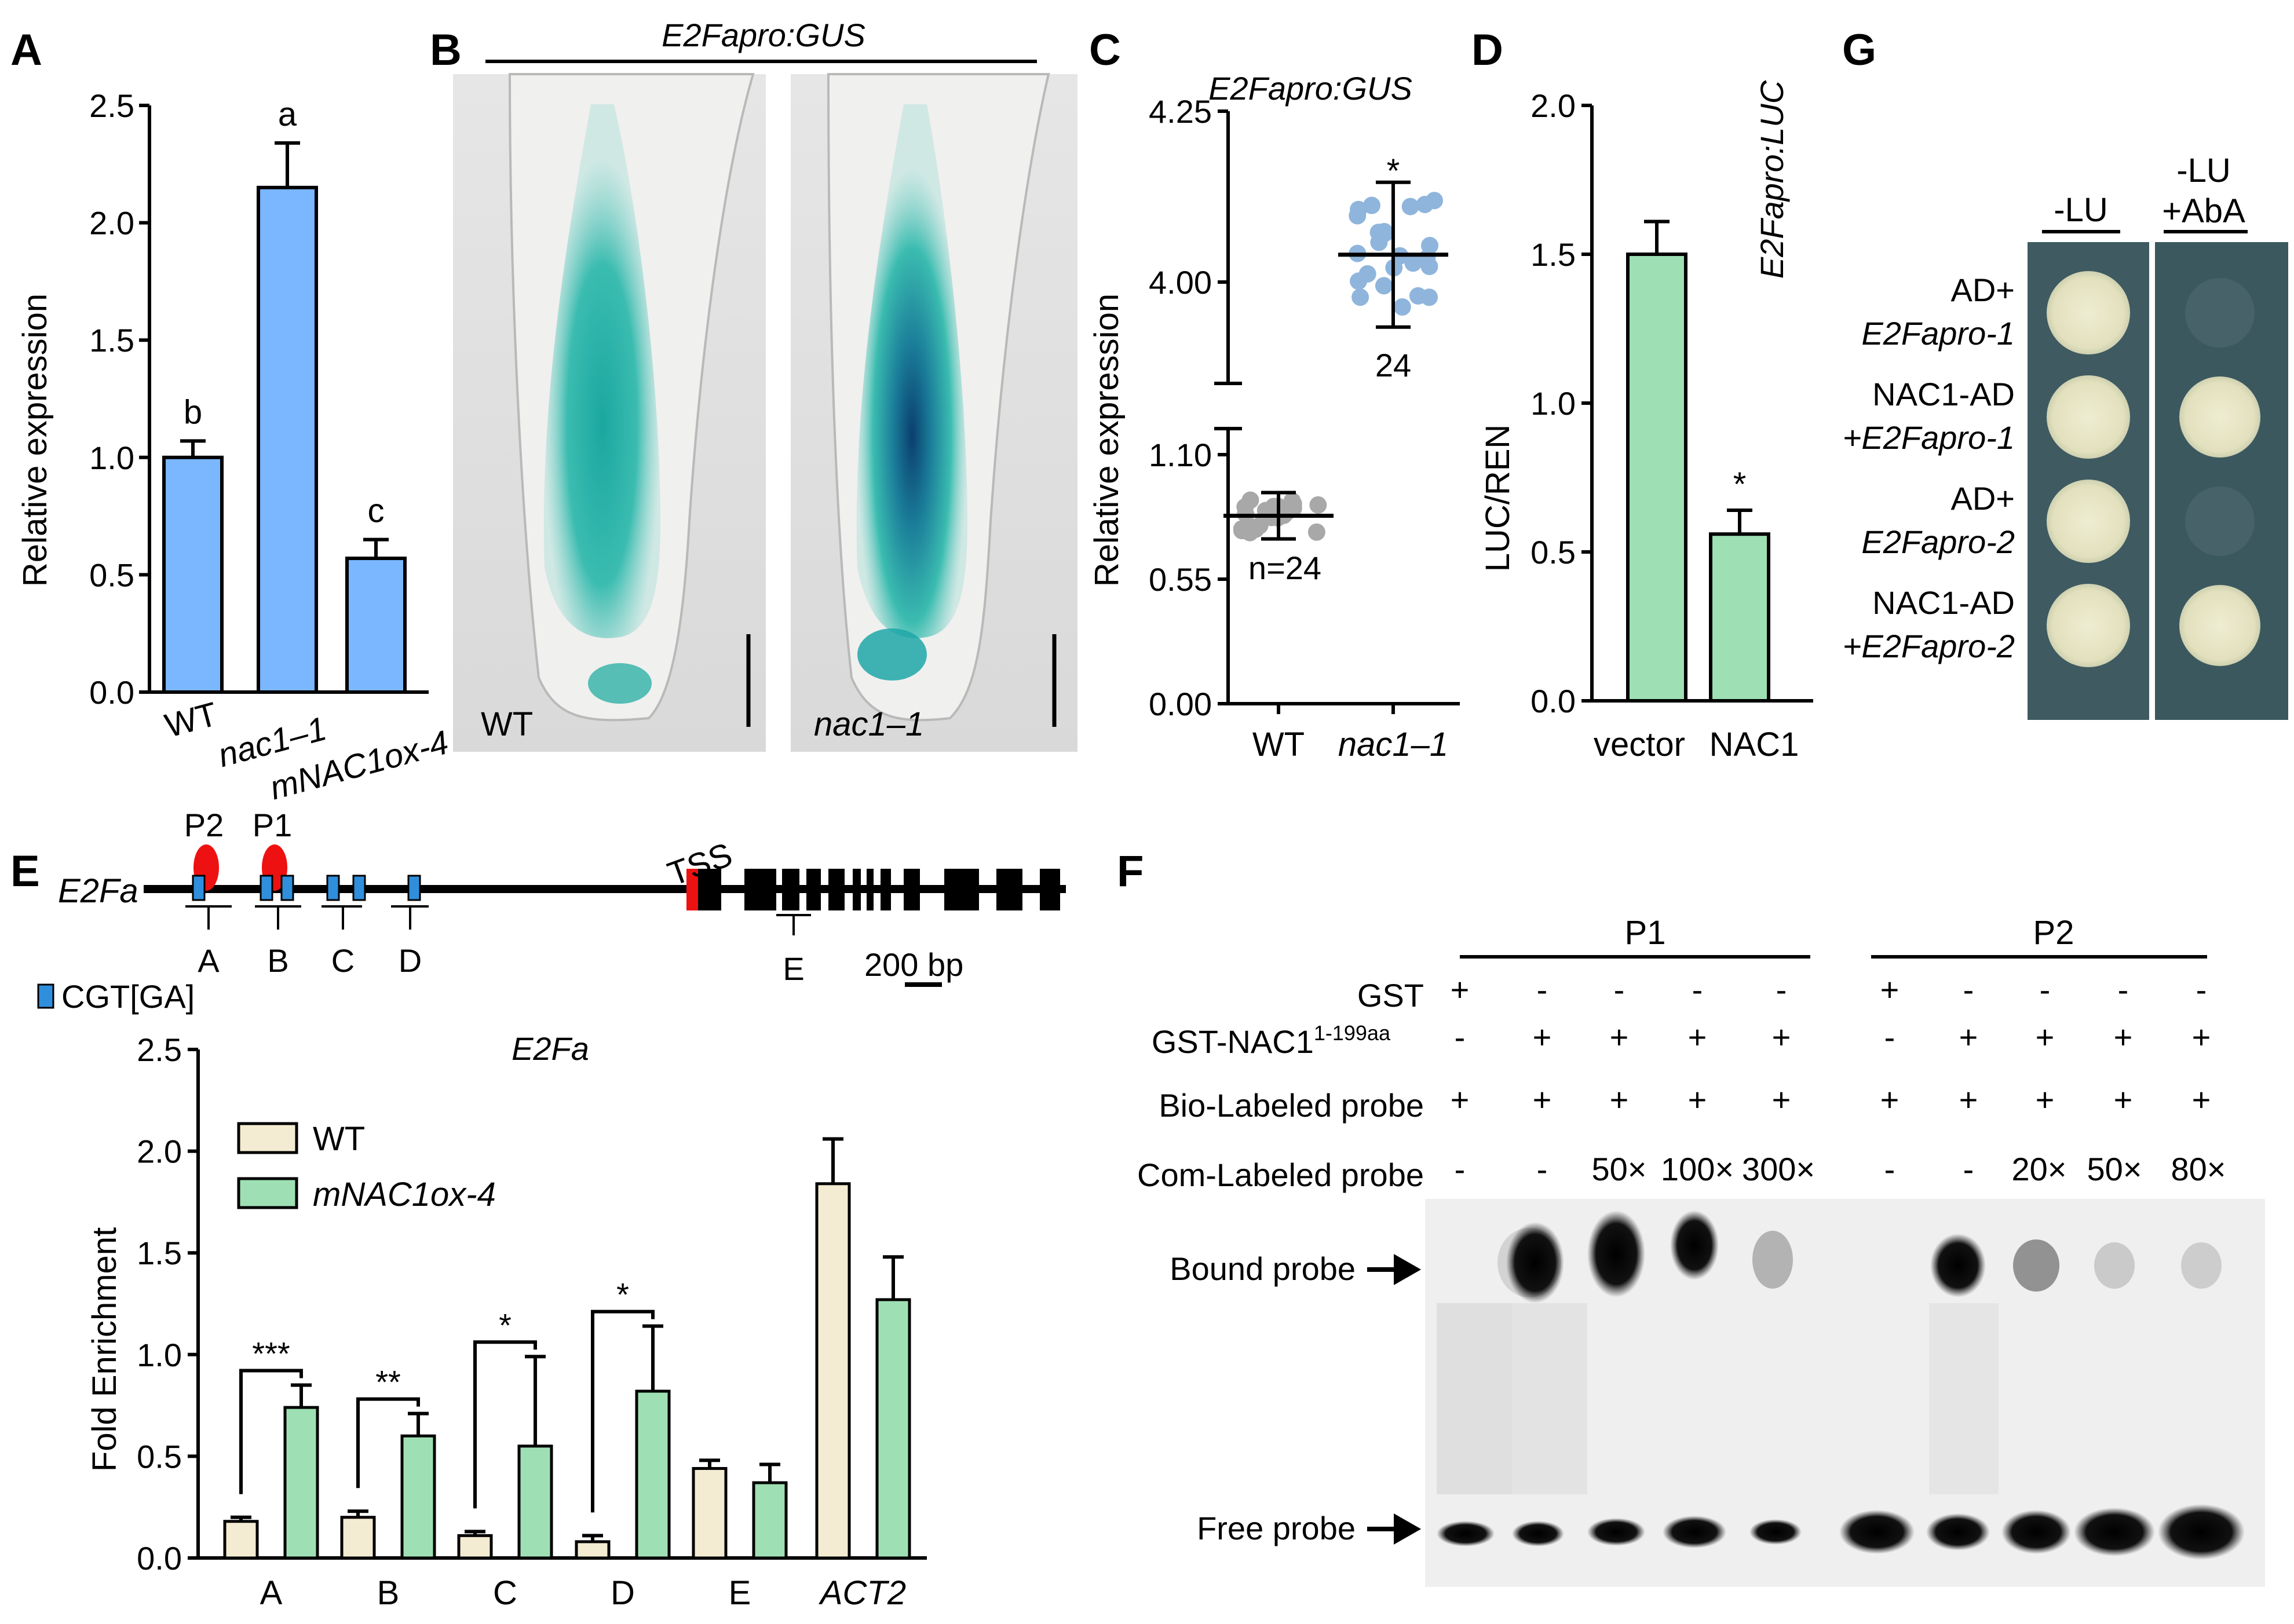 This screenshot has width=2294, height=1624. Describe the element at coordinates (1498, 498) in the screenshot. I see `chart-d-ylabel: LUC/REN` at that location.